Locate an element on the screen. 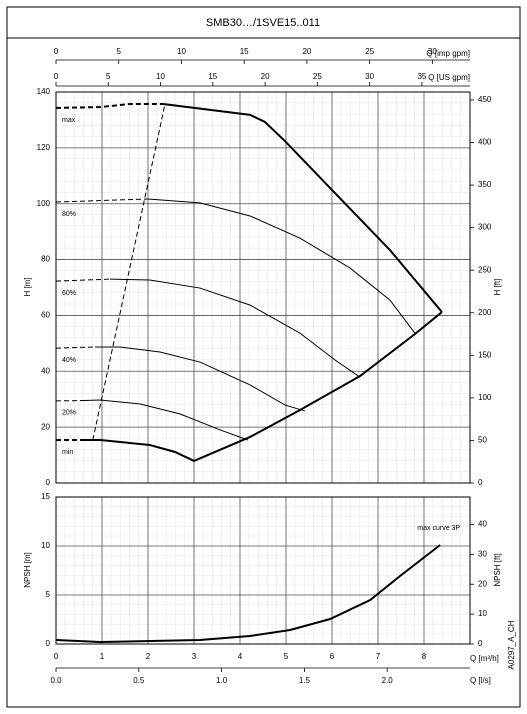 The height and width of the screenshot is (714, 527). x-tick-label: 7 is located at coordinates (378, 656).